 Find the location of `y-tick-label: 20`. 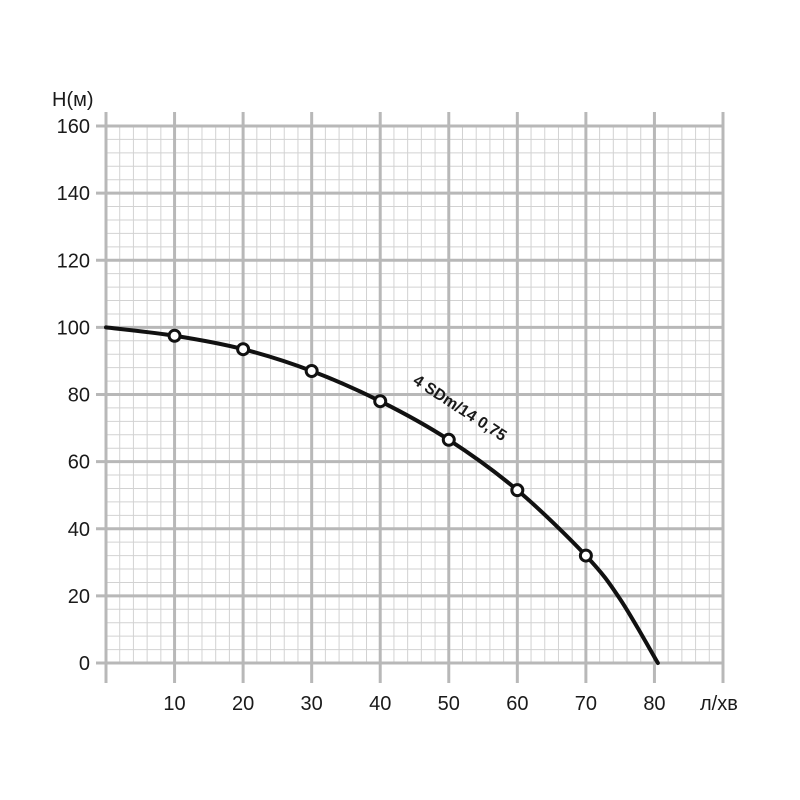

y-tick-label: 20 is located at coordinates (79, 597).